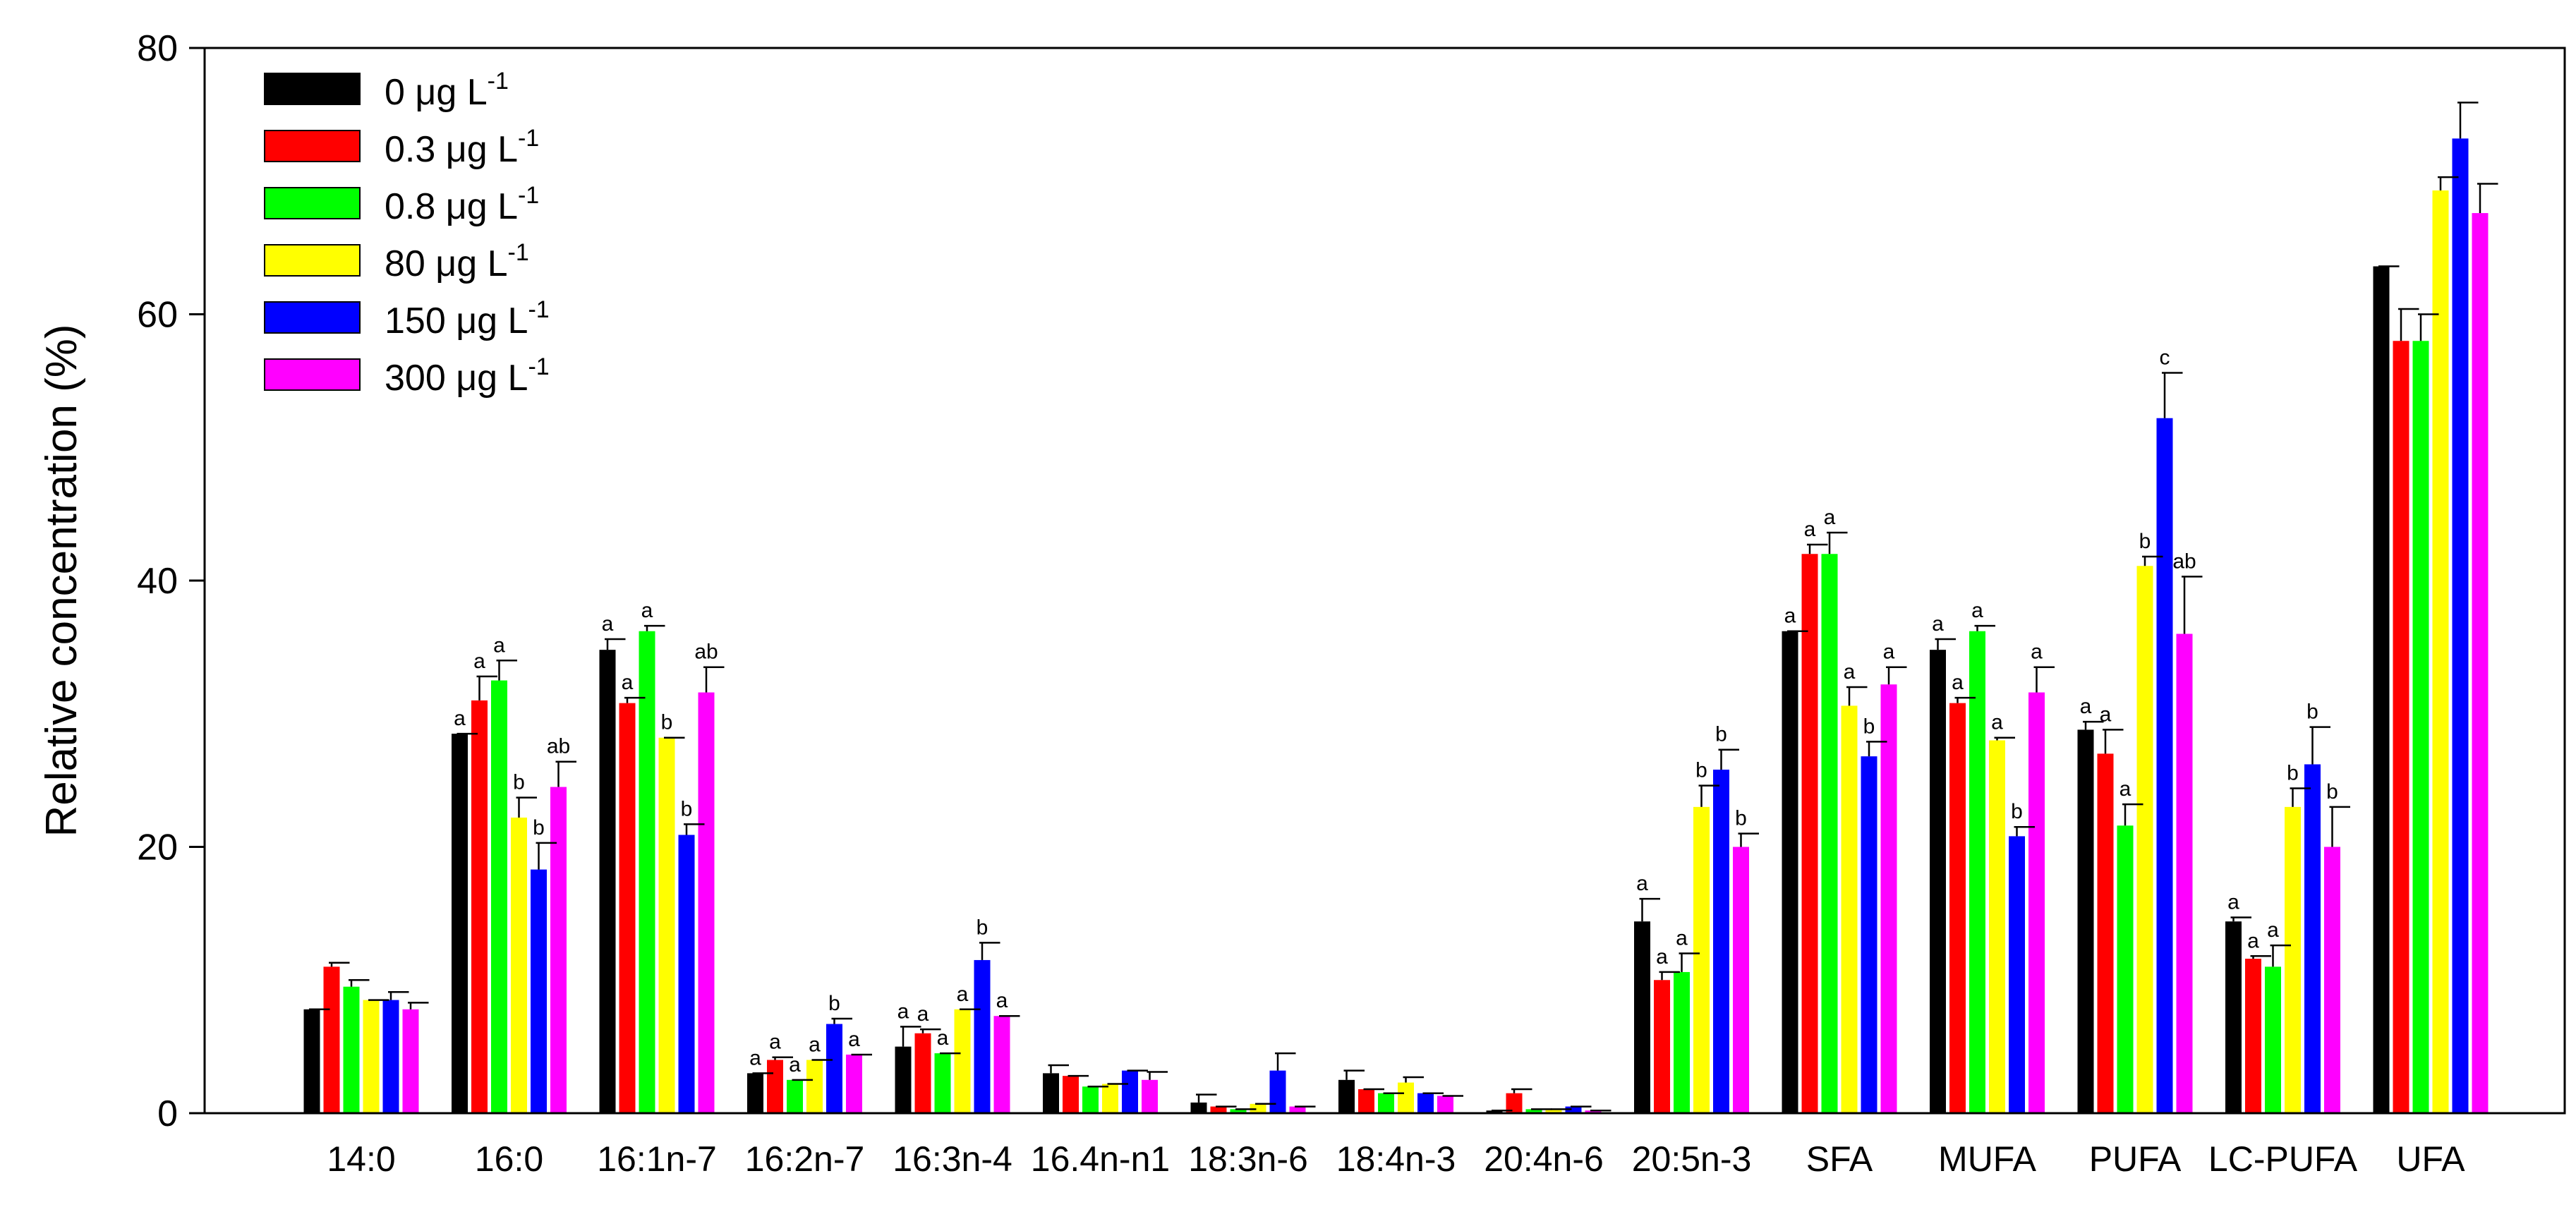 Image resolution: width=2576 pixels, height=1219 pixels. What do you see at coordinates (361, 1159) in the screenshot?
I see `x-tick-label: 14:0` at bounding box center [361, 1159].